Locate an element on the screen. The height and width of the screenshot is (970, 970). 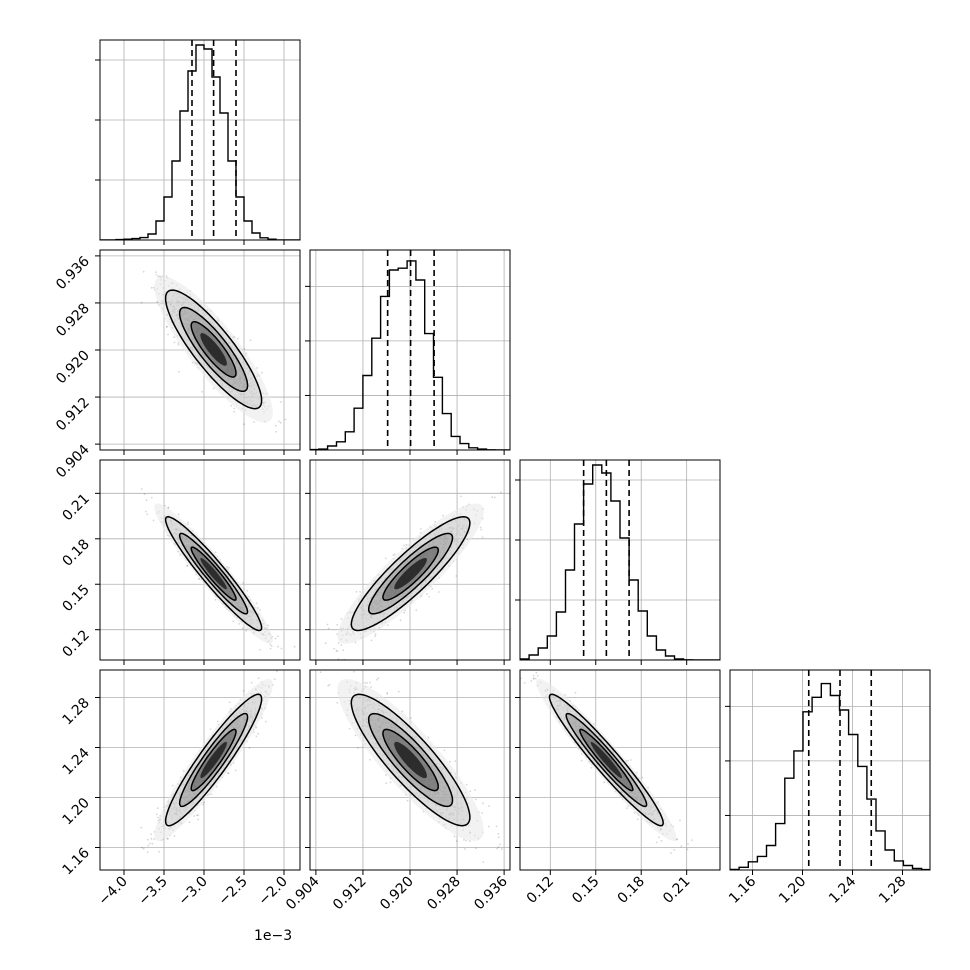
gridlines is located at coordinates (200, 140).